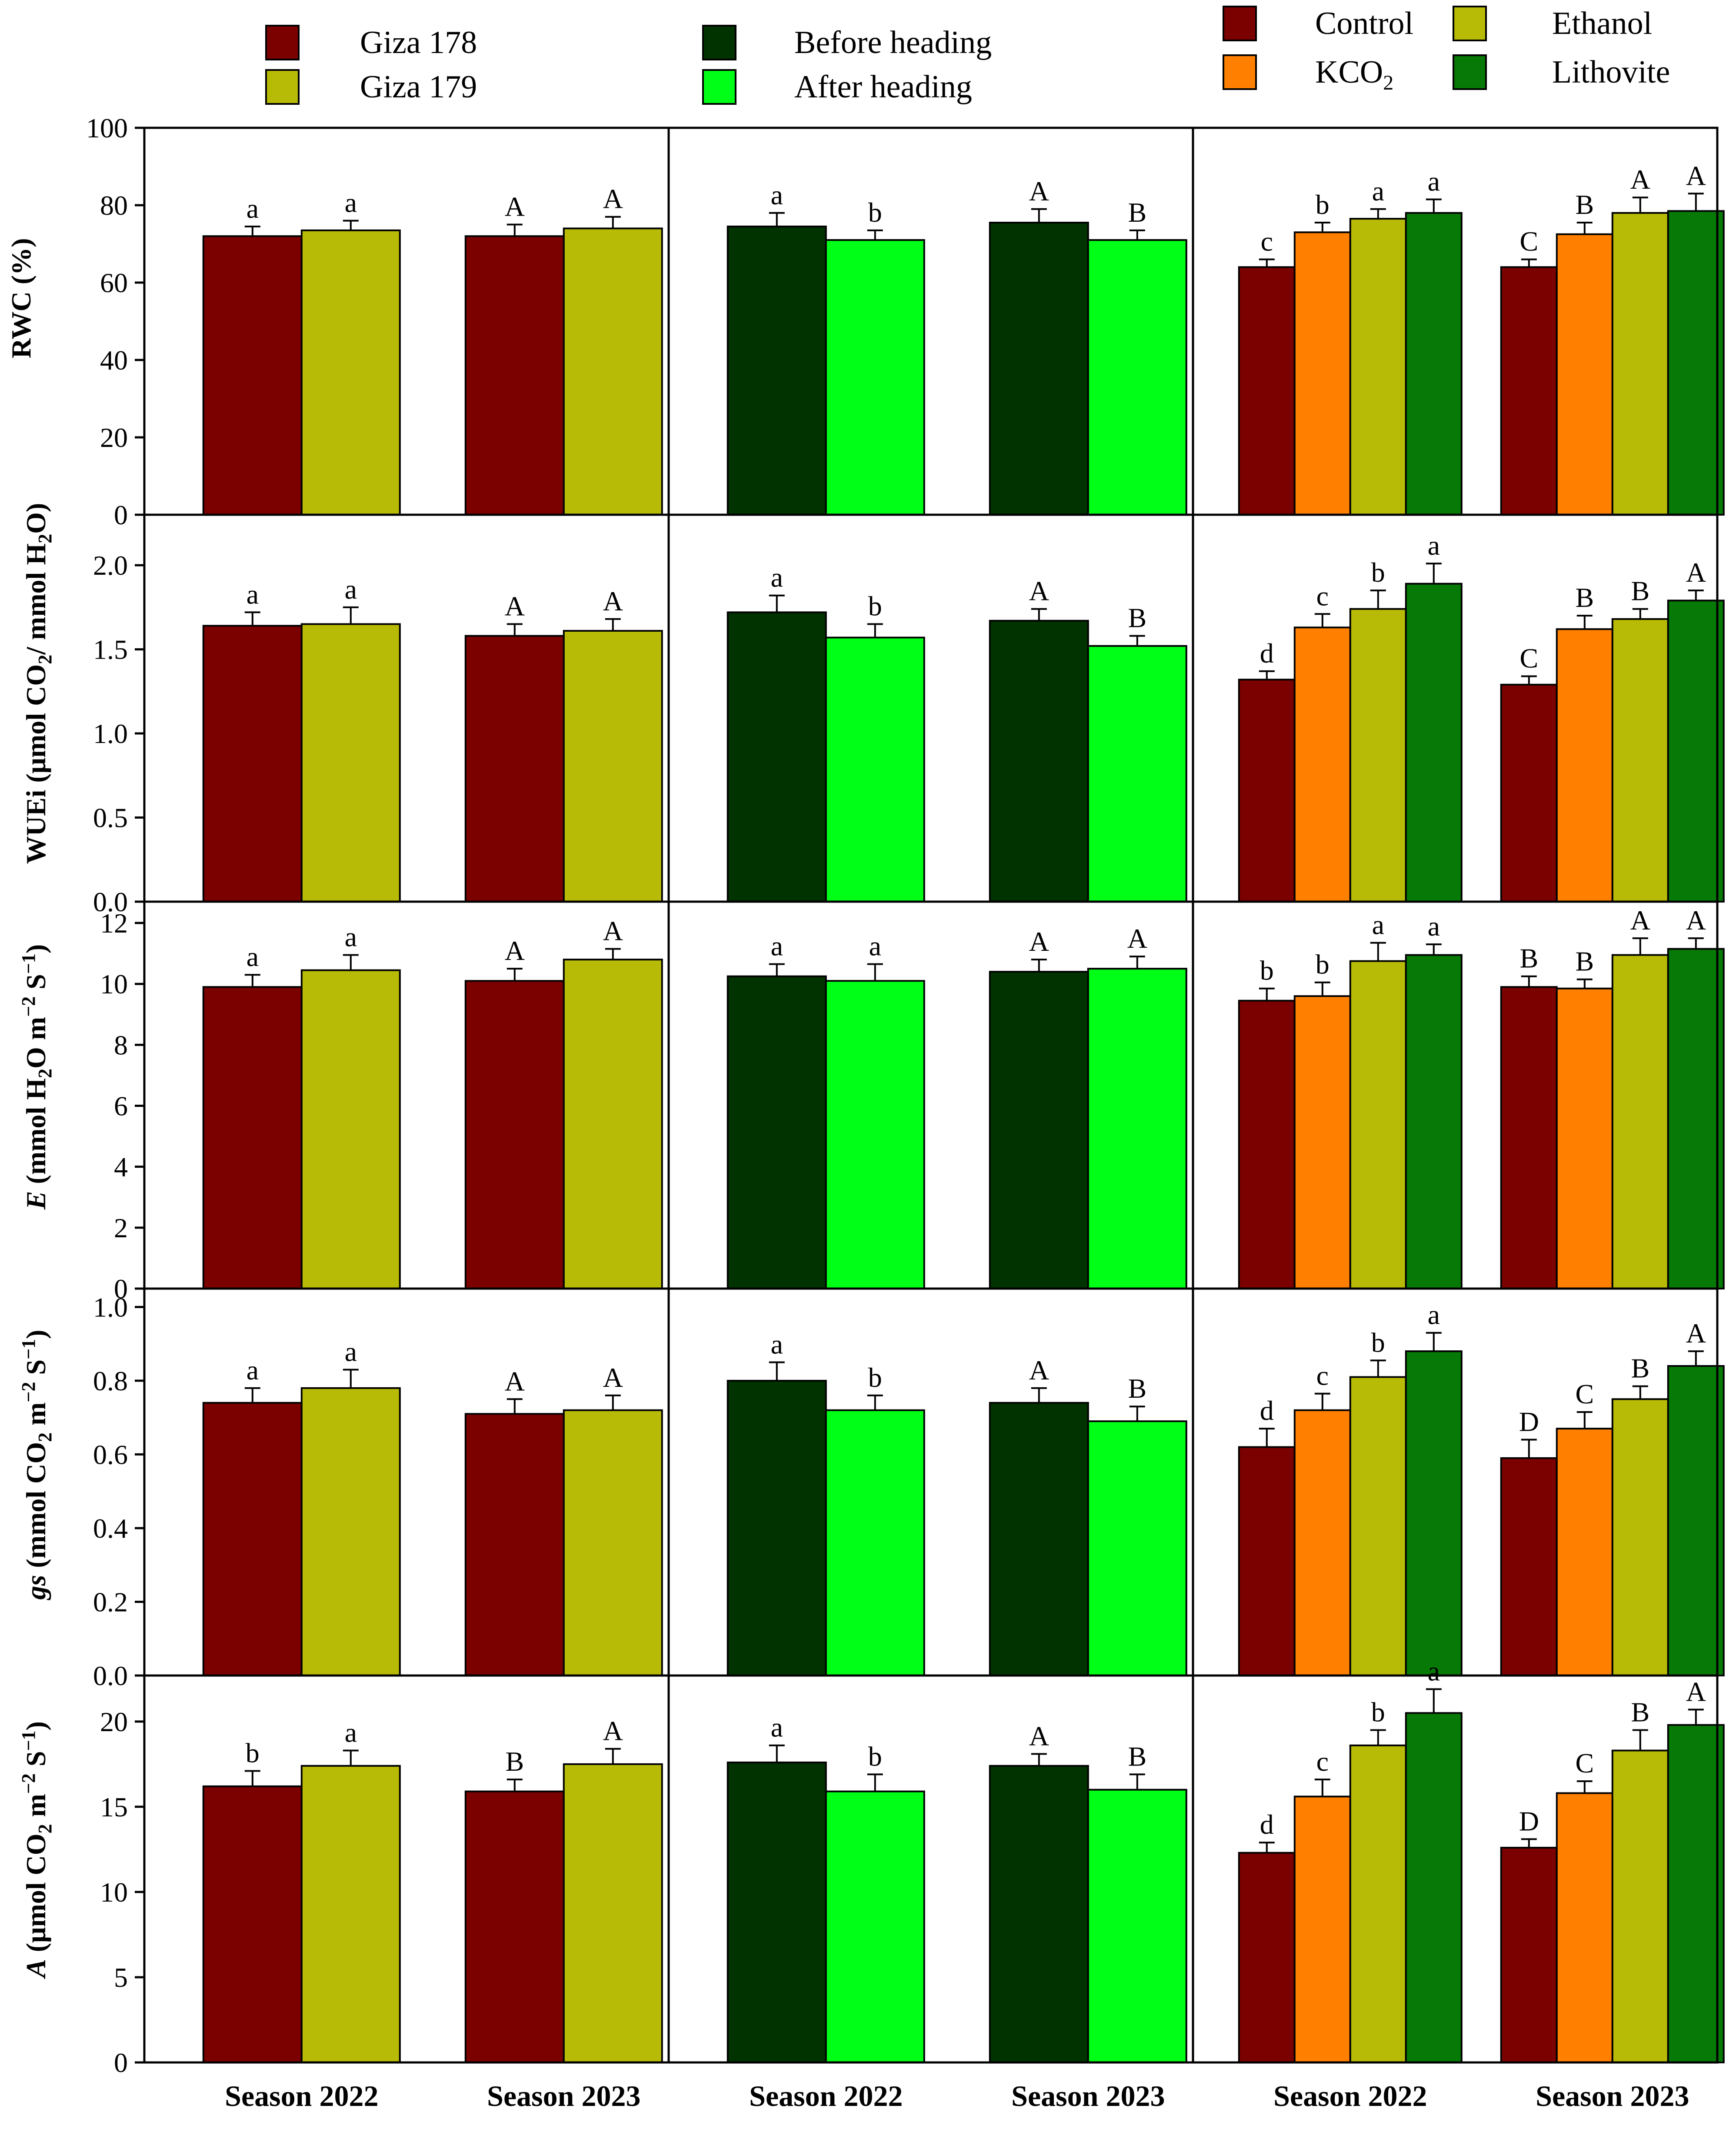 This screenshot has height=2132, width=1736. Describe the element at coordinates (719, 42) in the screenshot. I see `legend-swatch-before-heading` at that location.